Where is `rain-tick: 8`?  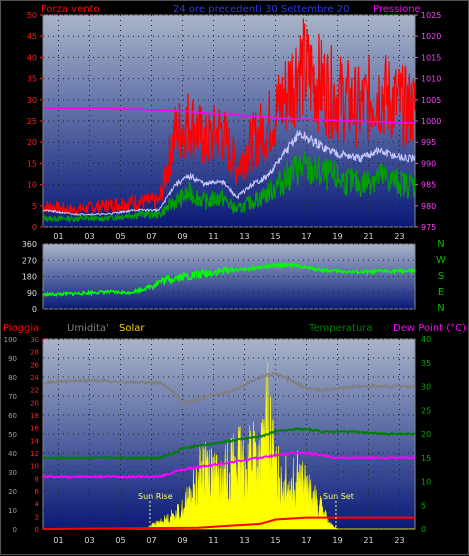
rain-tick: 8 is located at coordinates (37, 479).